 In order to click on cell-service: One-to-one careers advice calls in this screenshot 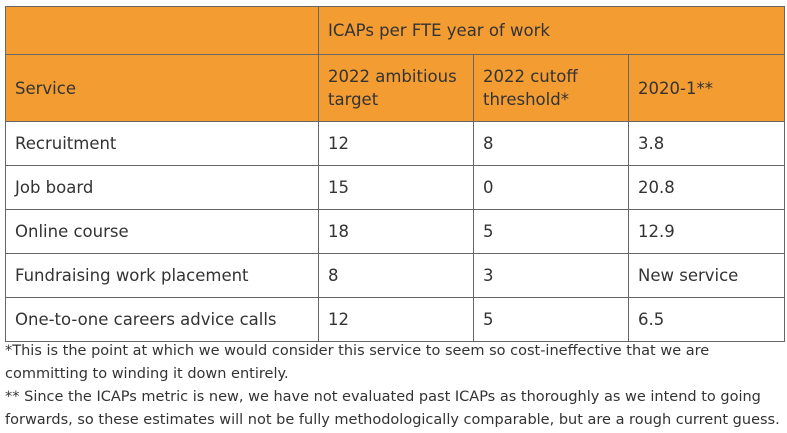, I will do `click(162, 319)`.